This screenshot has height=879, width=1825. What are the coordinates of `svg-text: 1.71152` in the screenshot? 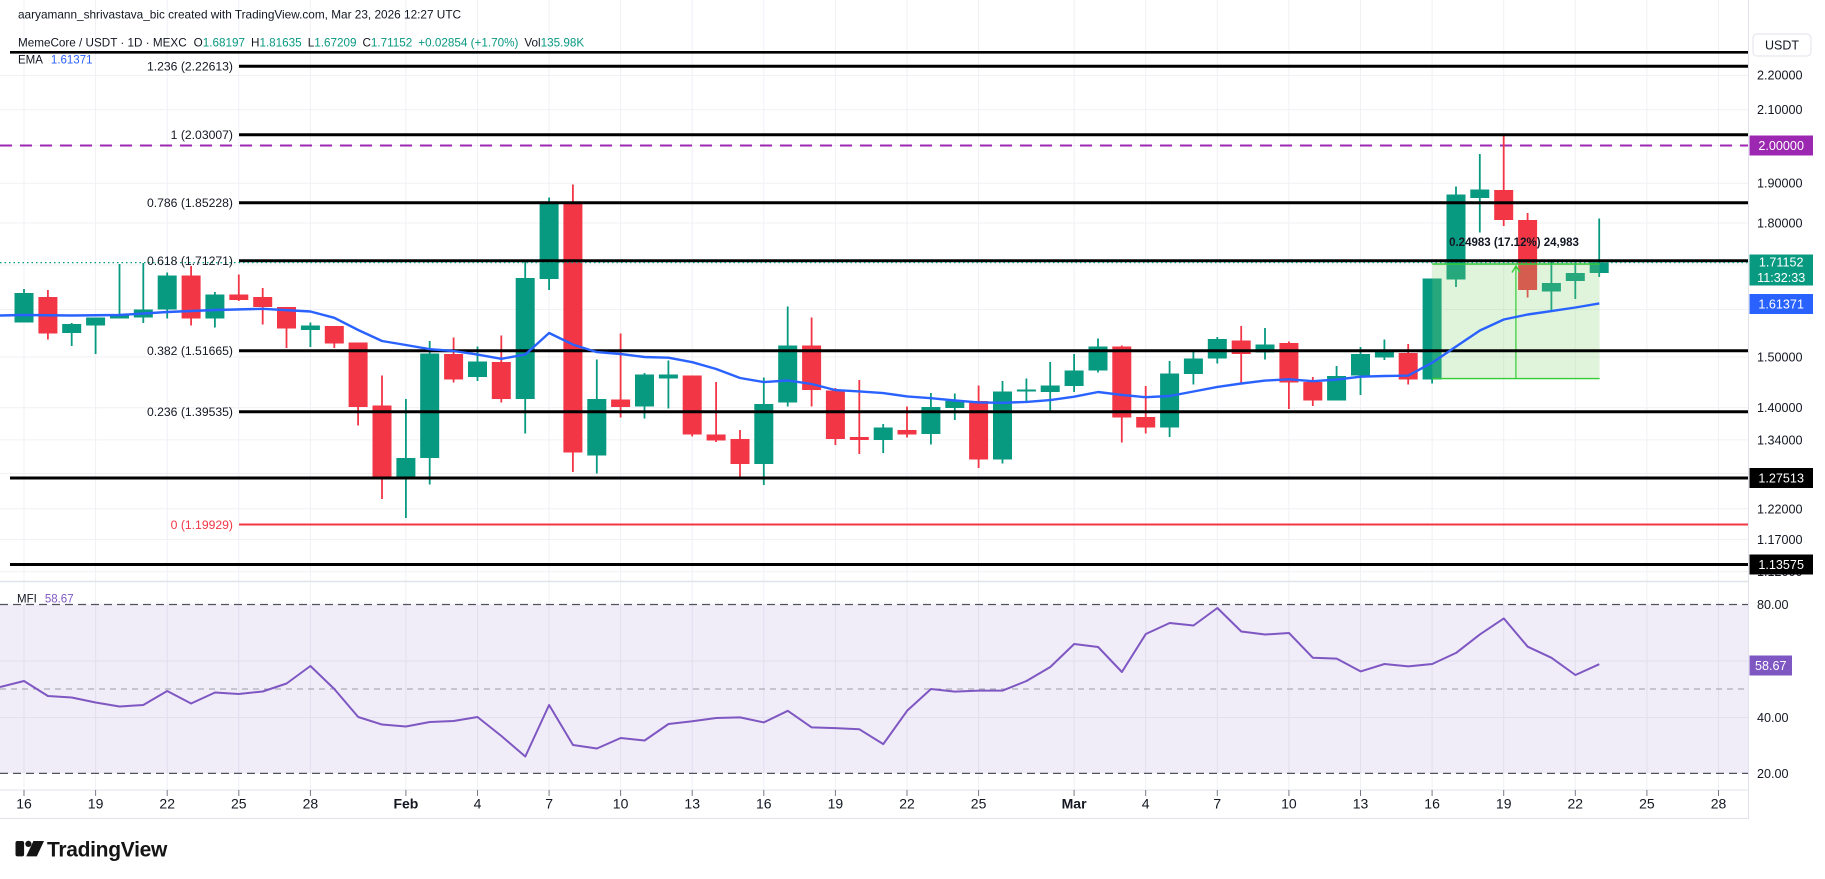 It's located at (1781, 263).